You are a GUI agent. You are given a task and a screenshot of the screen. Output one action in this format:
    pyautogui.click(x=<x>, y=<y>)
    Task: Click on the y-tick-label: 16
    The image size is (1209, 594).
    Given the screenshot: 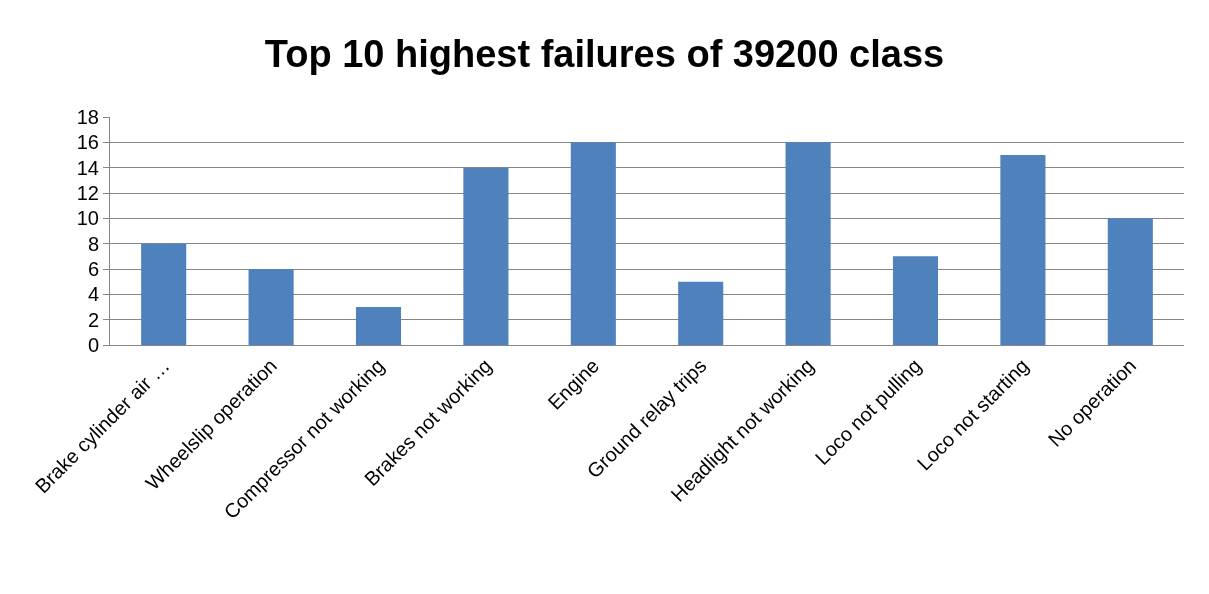 What is the action you would take?
    pyautogui.click(x=87, y=142)
    